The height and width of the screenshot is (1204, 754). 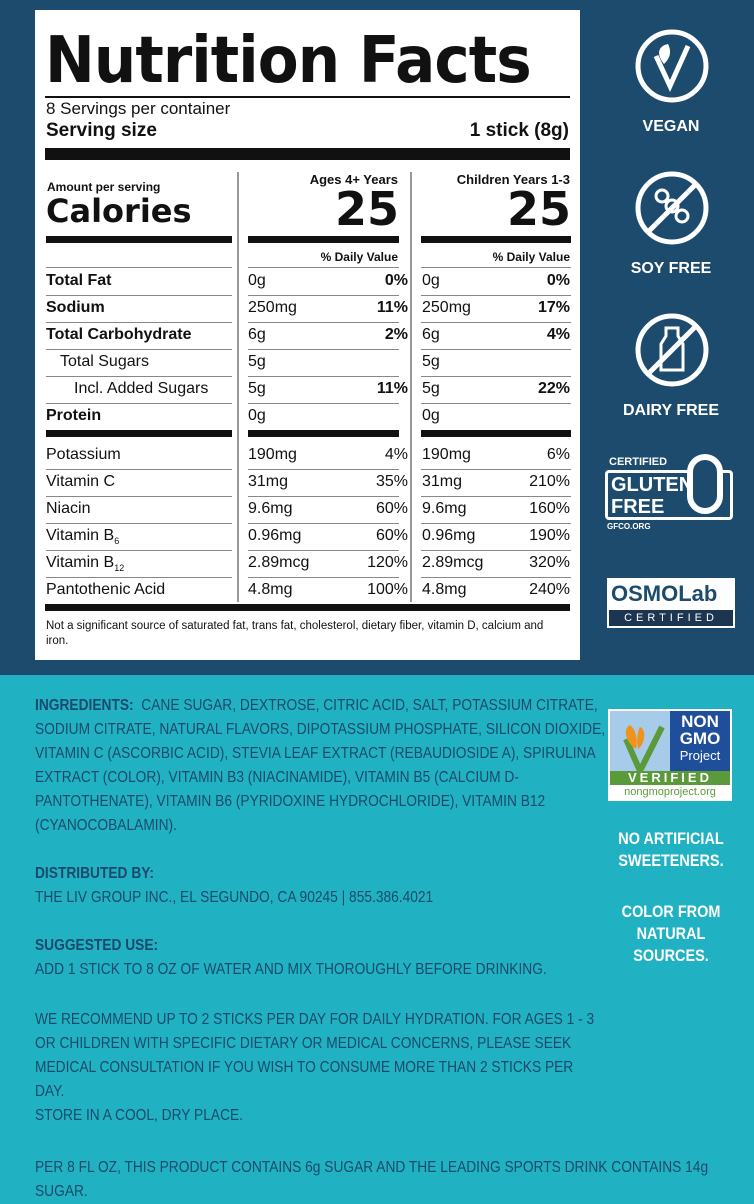 What do you see at coordinates (139, 1115) in the screenshot?
I see `store-text: STORE IN A COOL, DRY PLACE.` at bounding box center [139, 1115].